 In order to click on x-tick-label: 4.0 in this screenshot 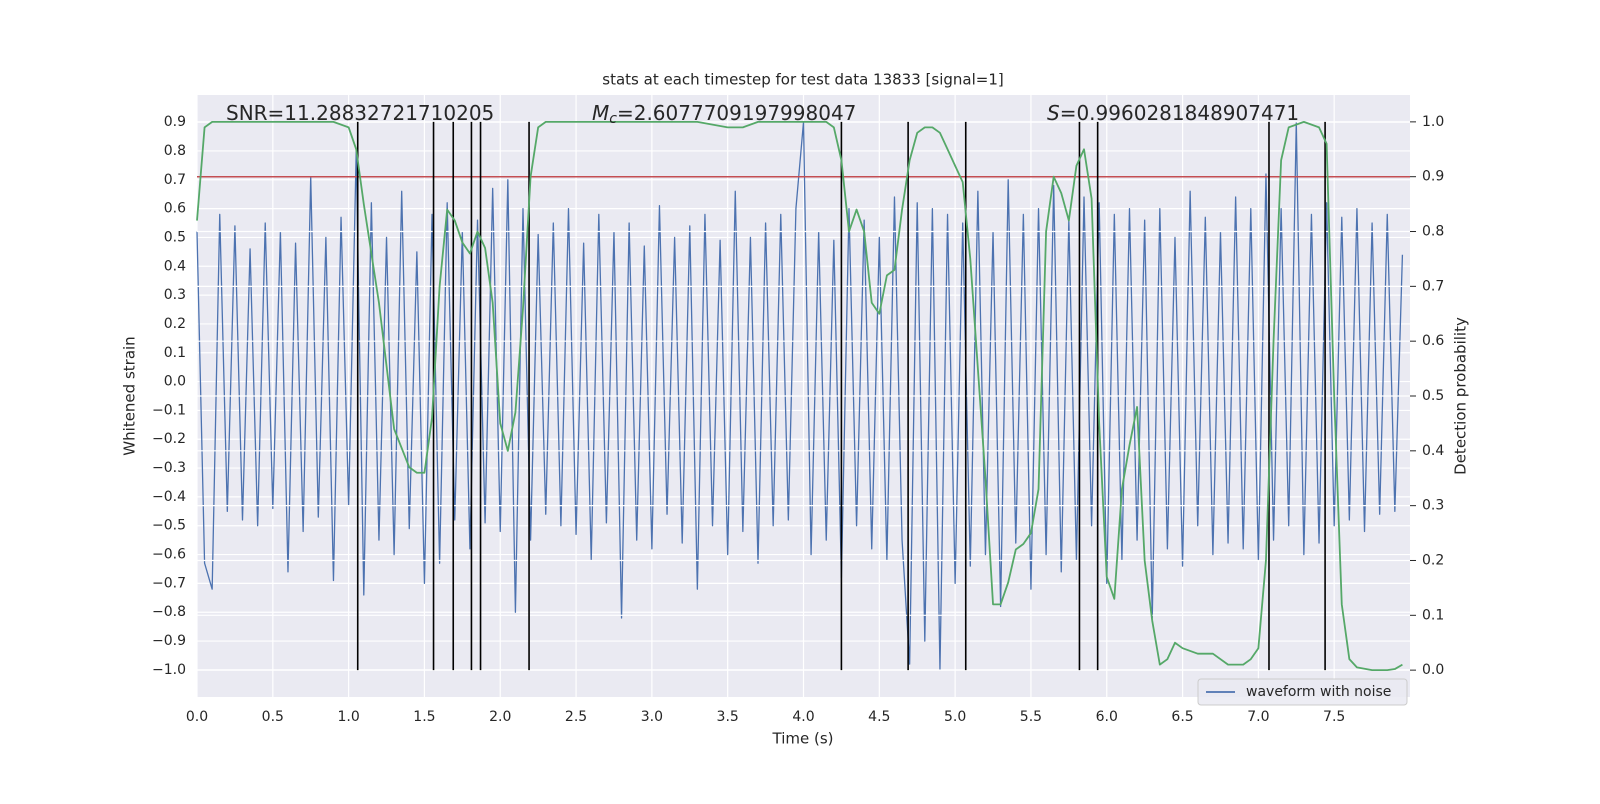, I will do `click(803, 717)`.